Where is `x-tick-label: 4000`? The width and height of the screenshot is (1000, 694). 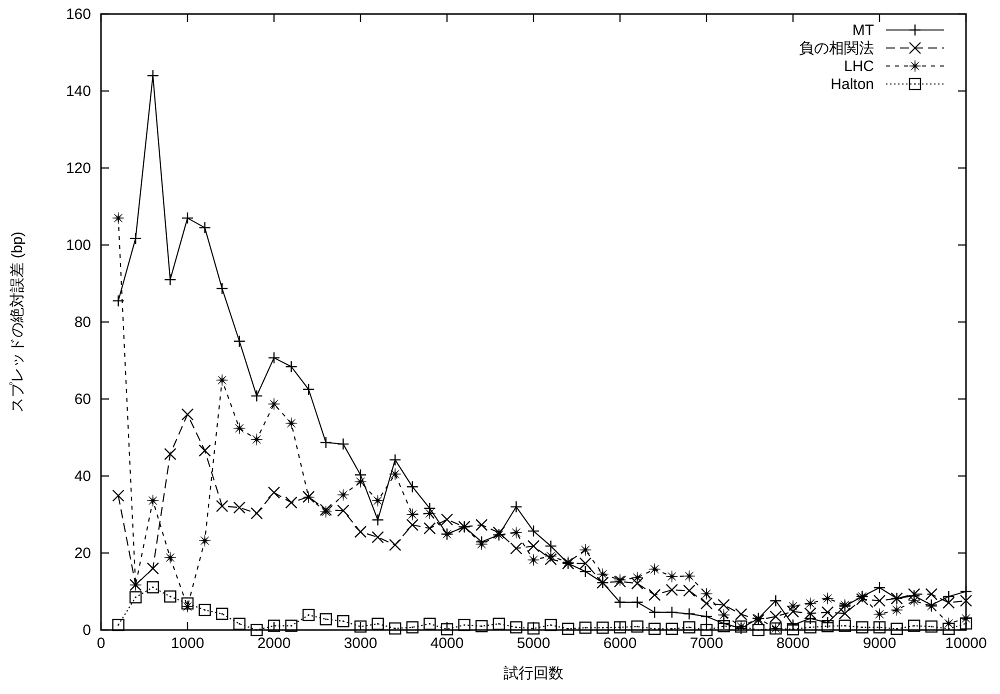
x-tick-label: 4000 is located at coordinates (447, 643).